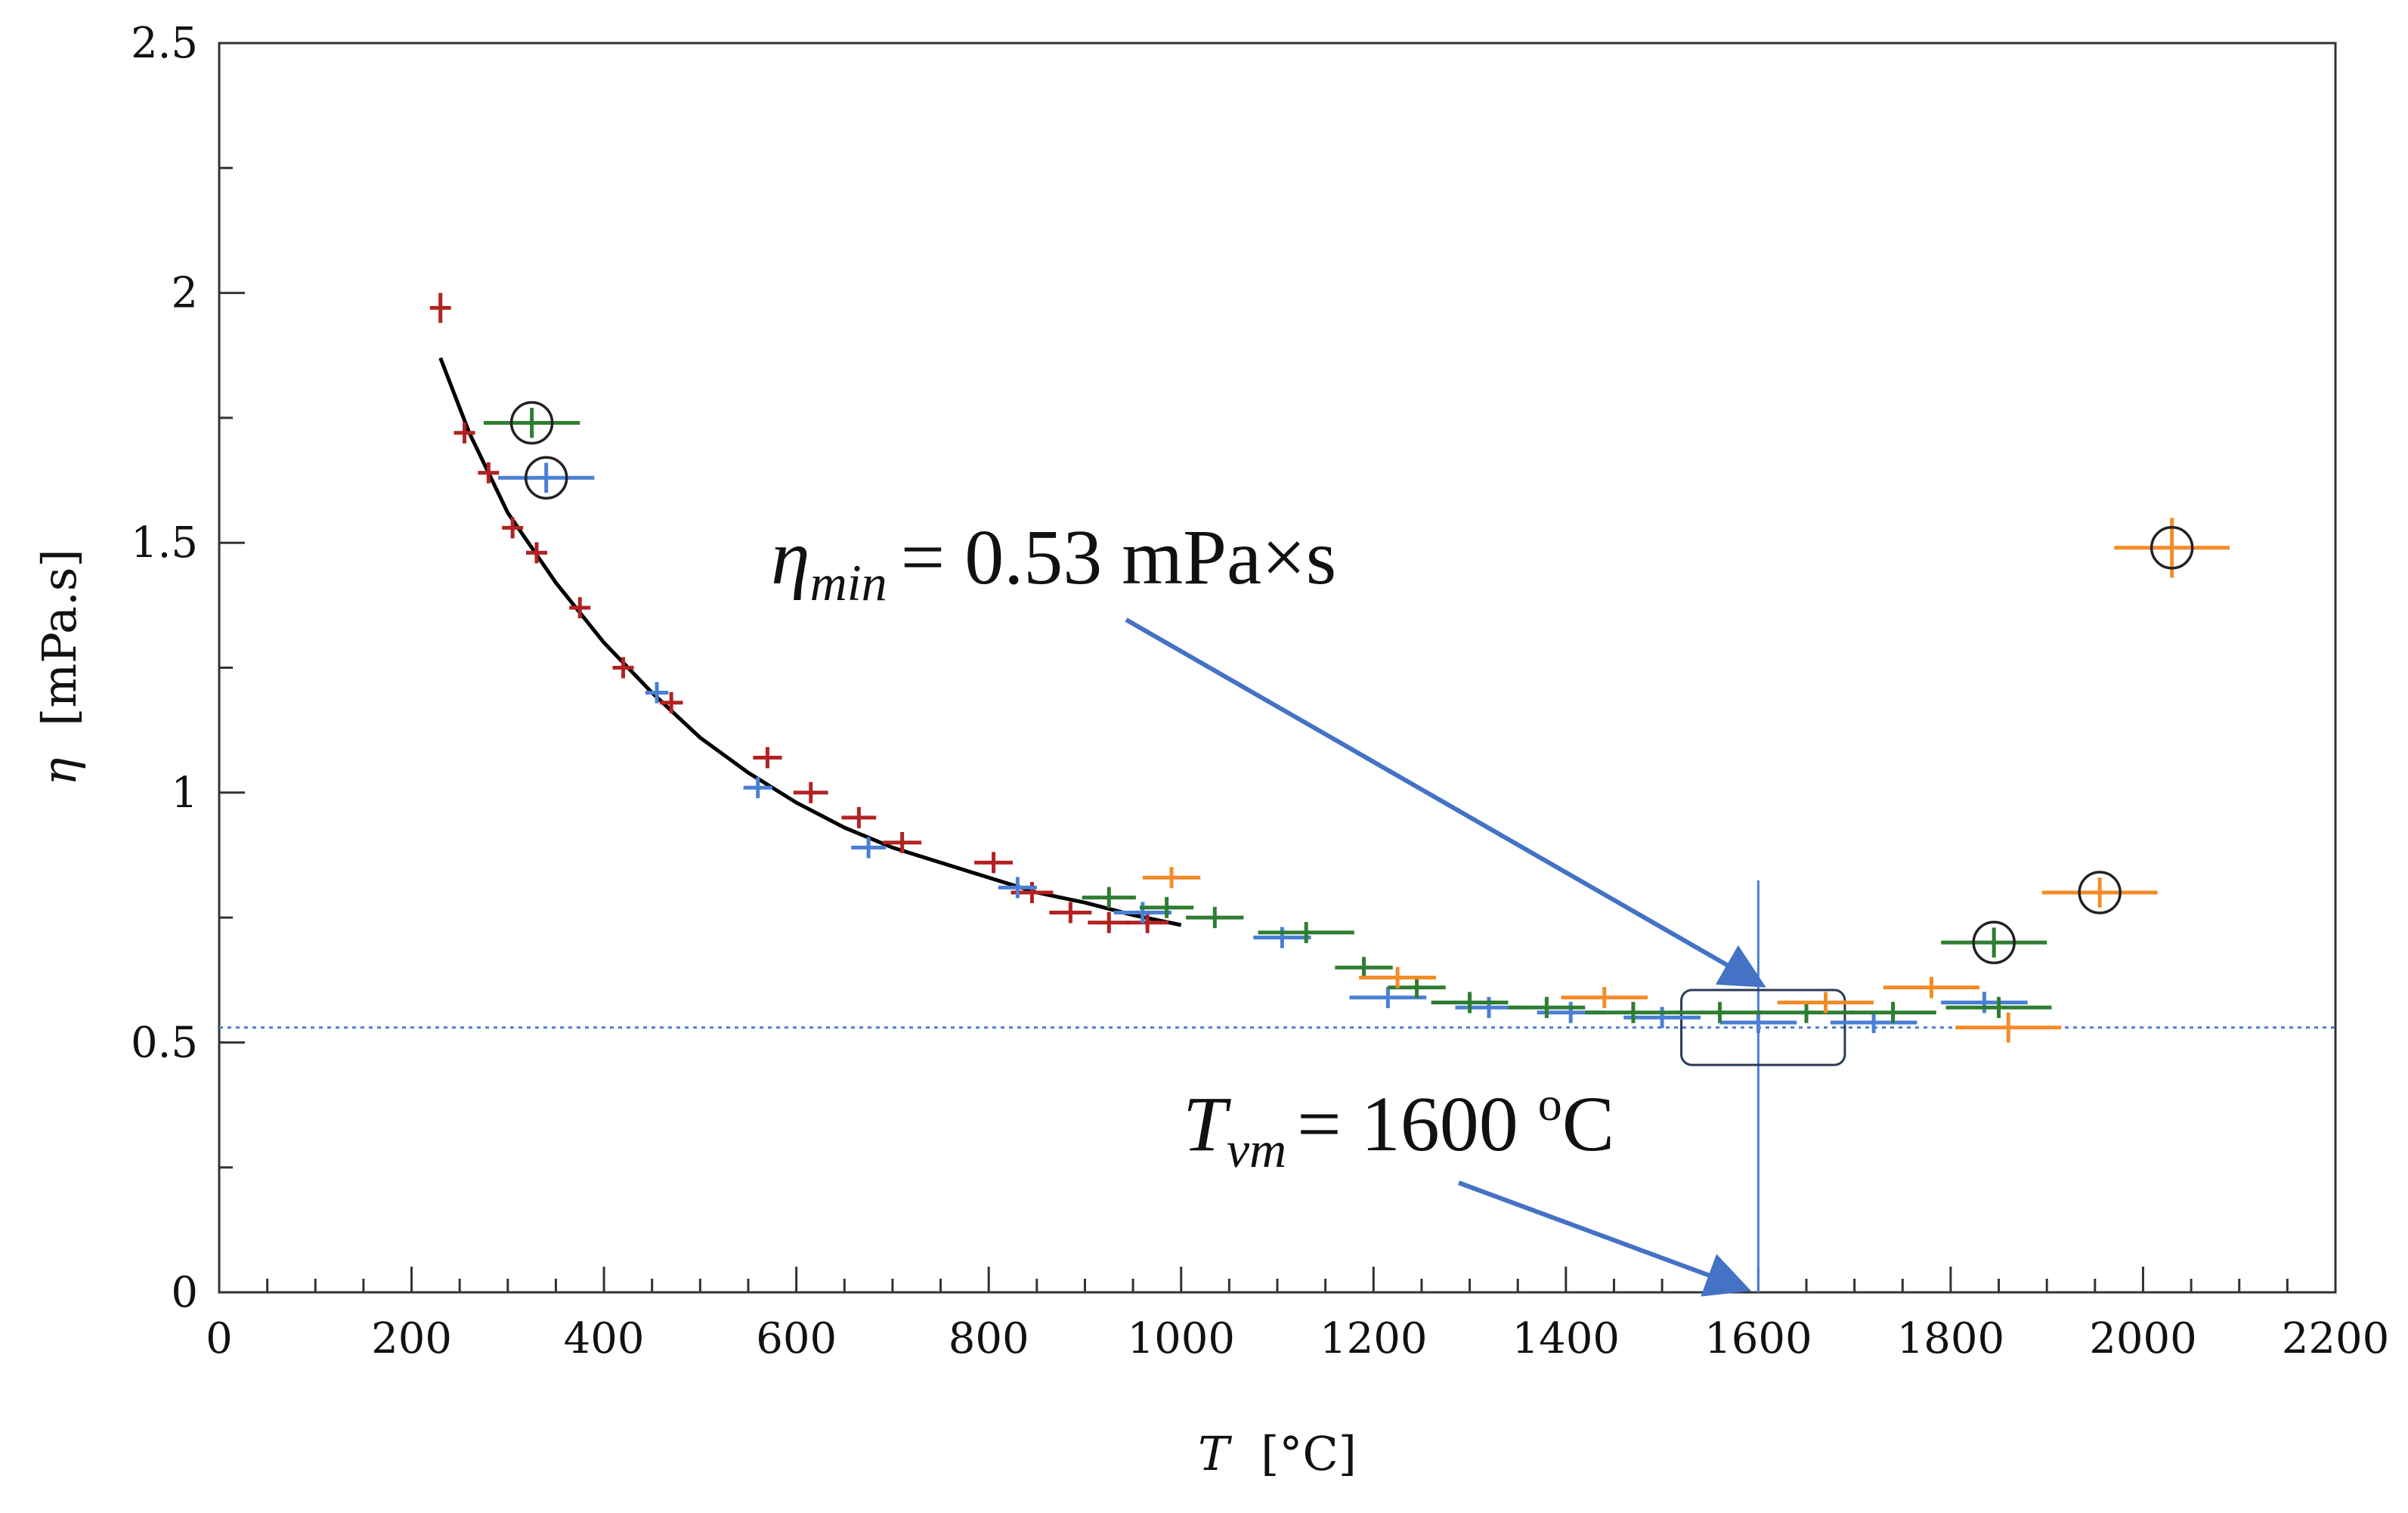 This screenshot has width=2408, height=1513. Describe the element at coordinates (1604, 1238) in the screenshot. I see `min-temperature-arrow` at that location.